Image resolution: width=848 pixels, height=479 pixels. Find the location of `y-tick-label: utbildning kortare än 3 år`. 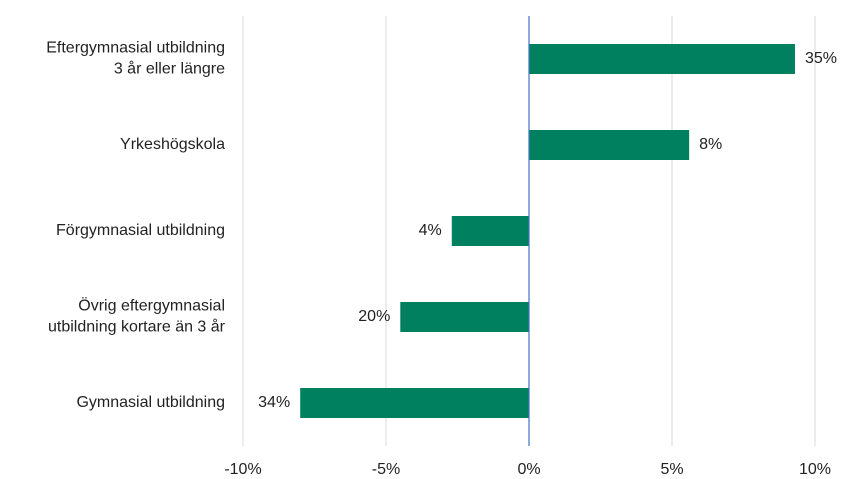

y-tick-label: utbildning kortare än 3 år is located at coordinates (137, 327).